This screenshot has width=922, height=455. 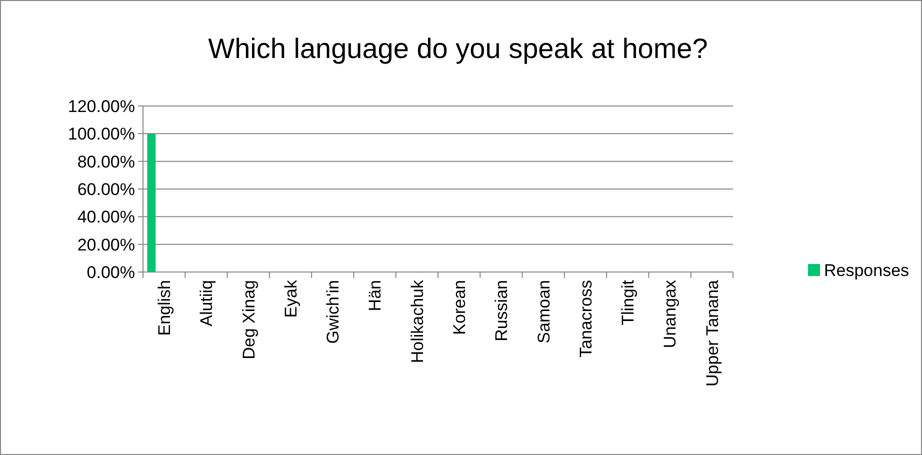 I want to click on x-tick-label: Alutiiq, so click(x=206, y=303).